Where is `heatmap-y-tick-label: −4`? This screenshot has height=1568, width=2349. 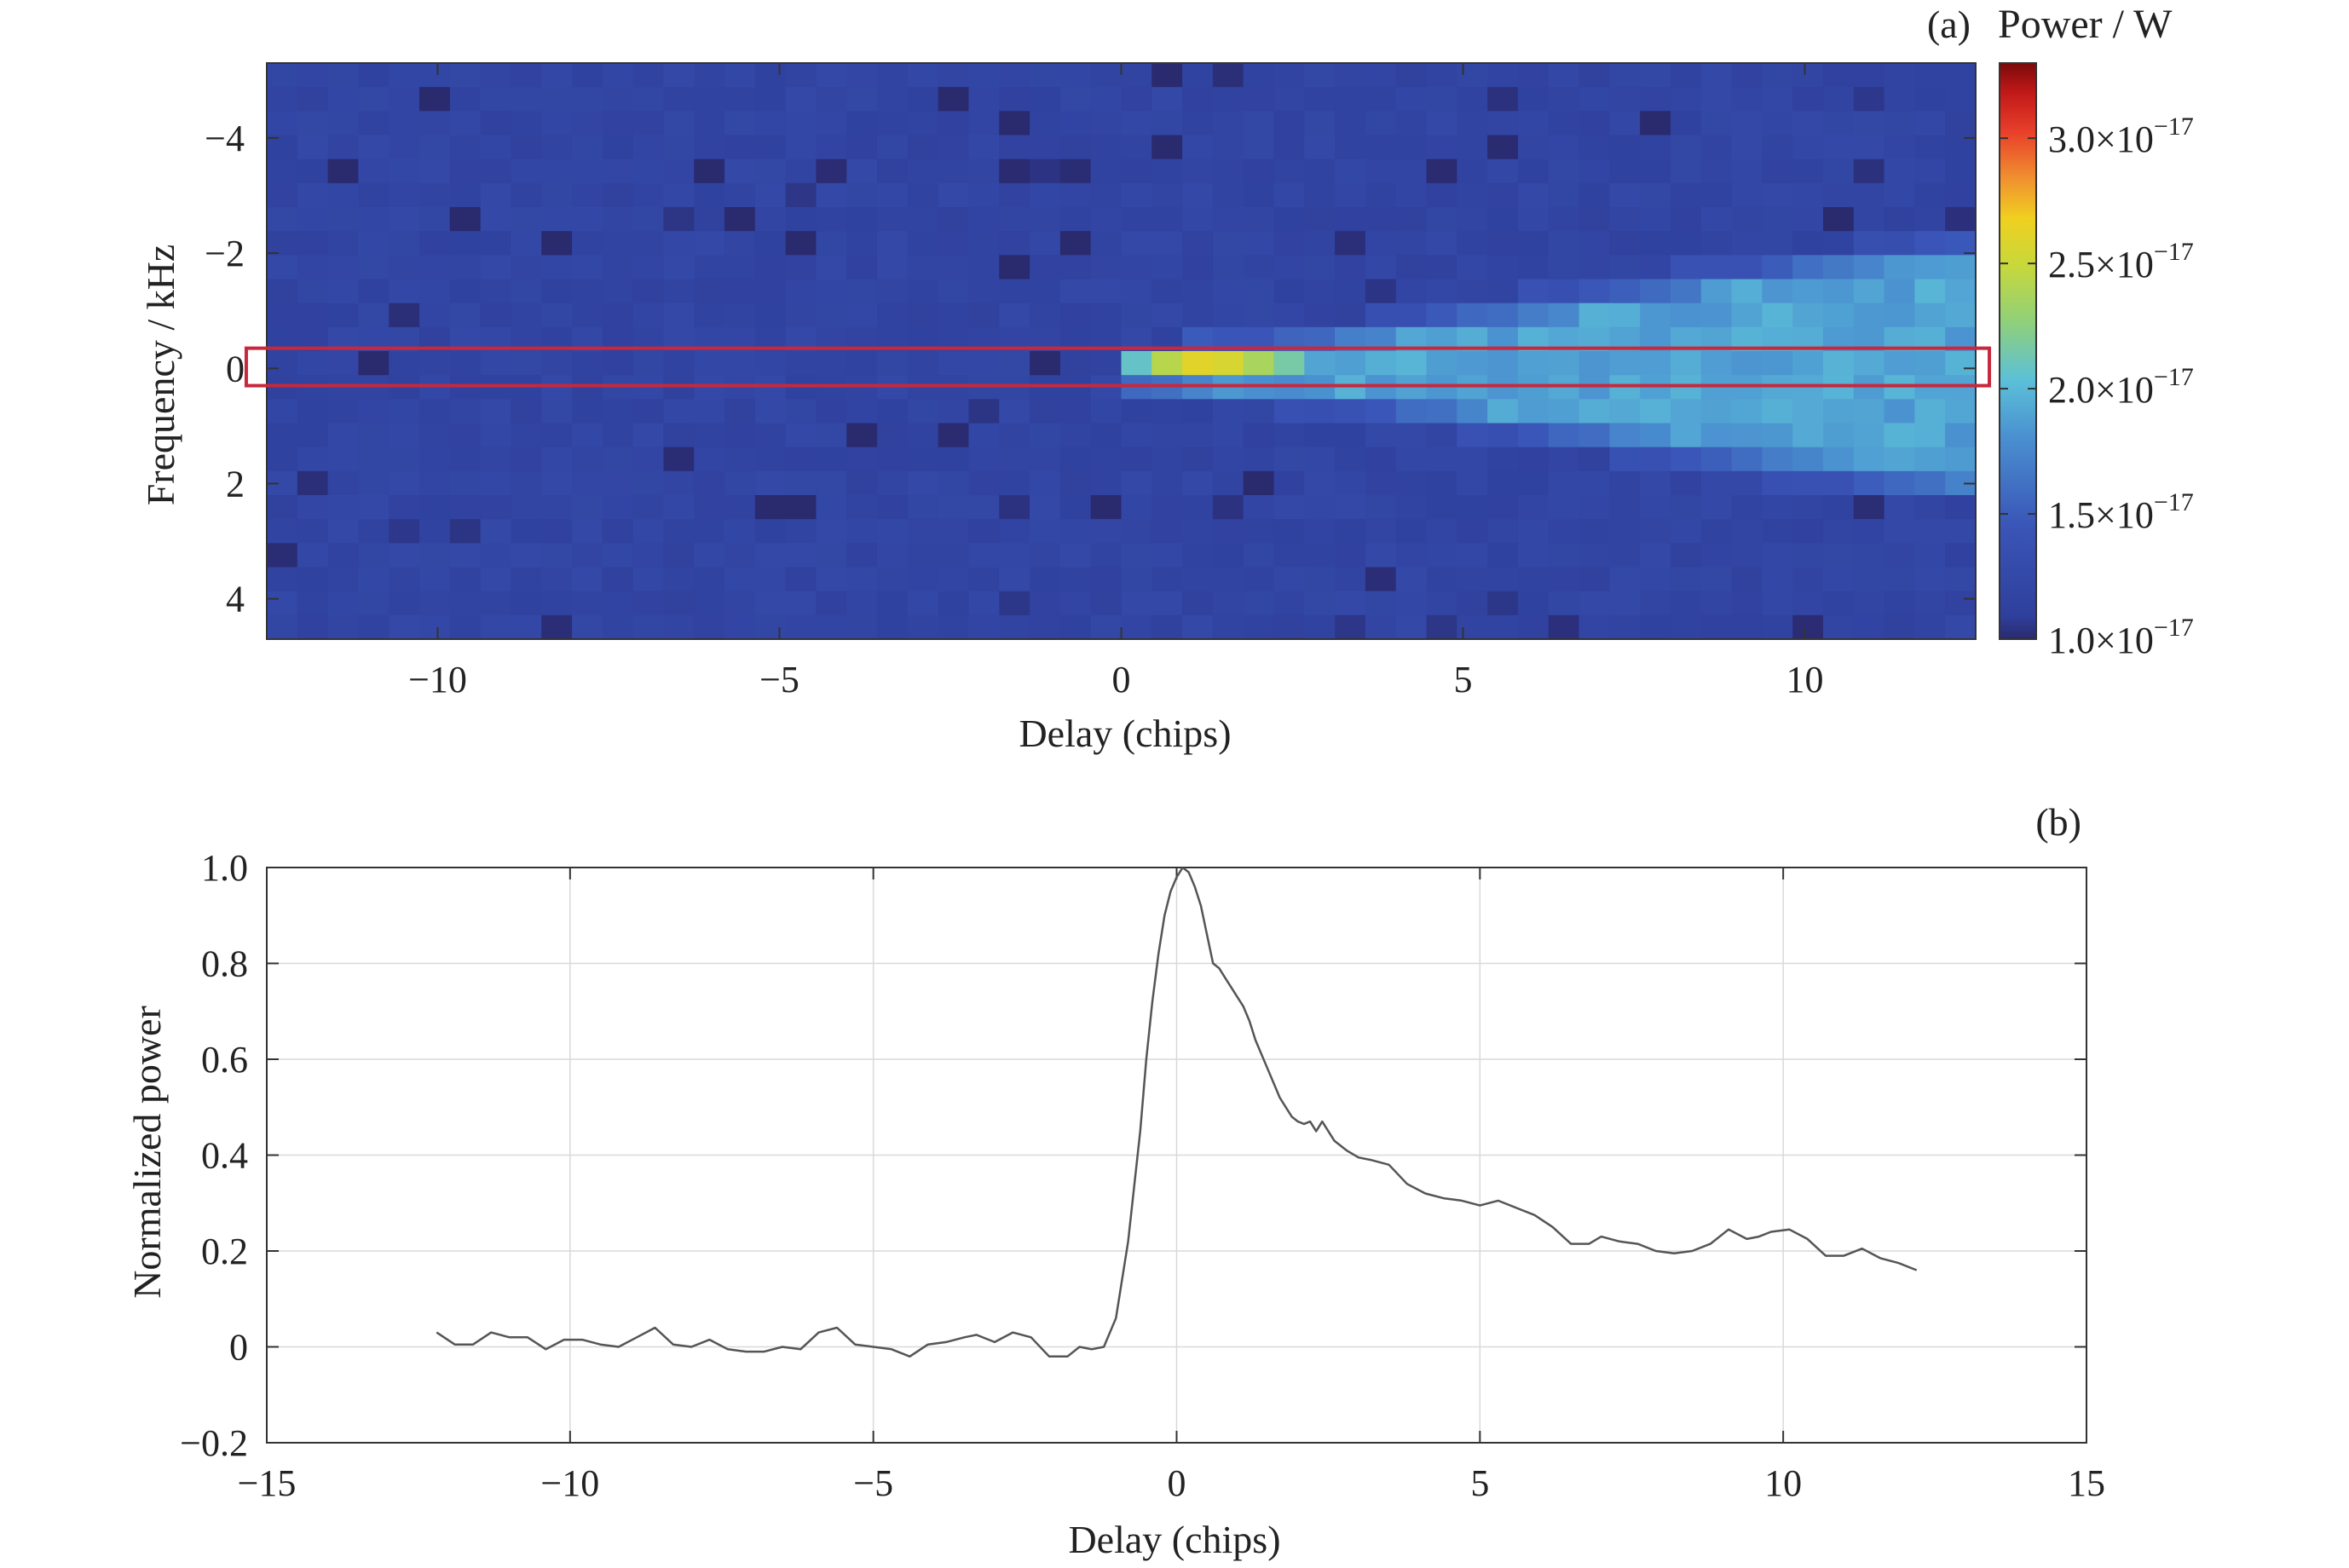 heatmap-y-tick-label: −4 is located at coordinates (225, 138).